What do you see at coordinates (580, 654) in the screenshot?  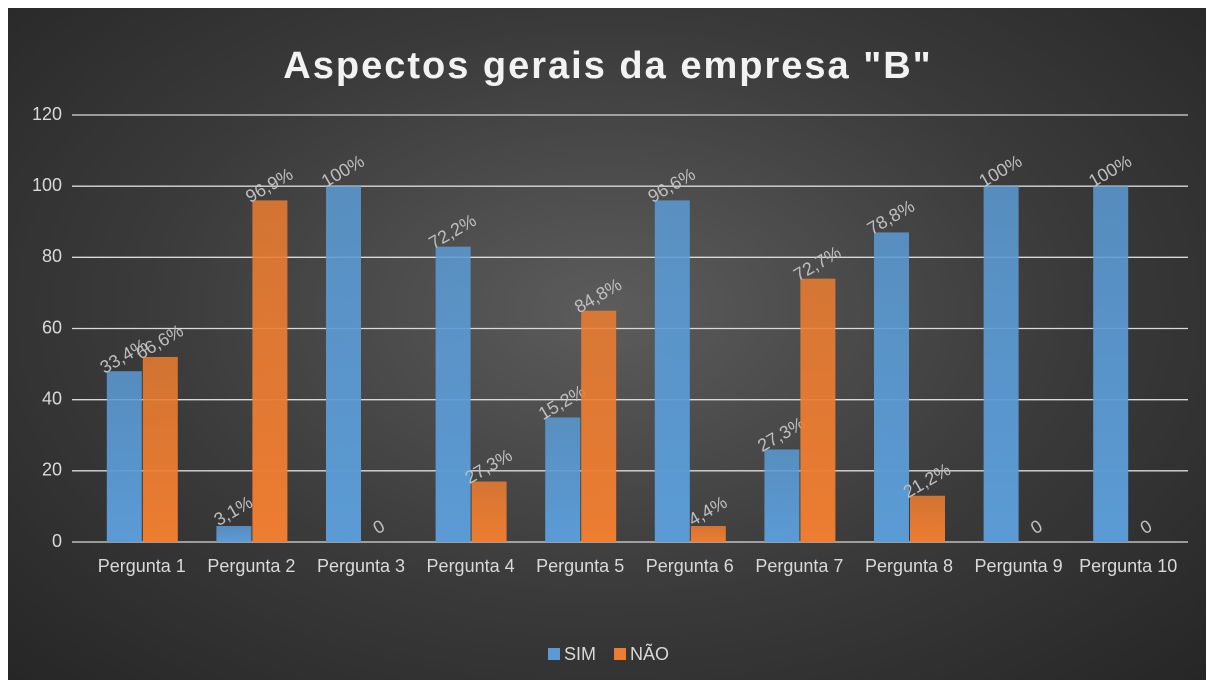 I see `legend-label: SIM` at bounding box center [580, 654].